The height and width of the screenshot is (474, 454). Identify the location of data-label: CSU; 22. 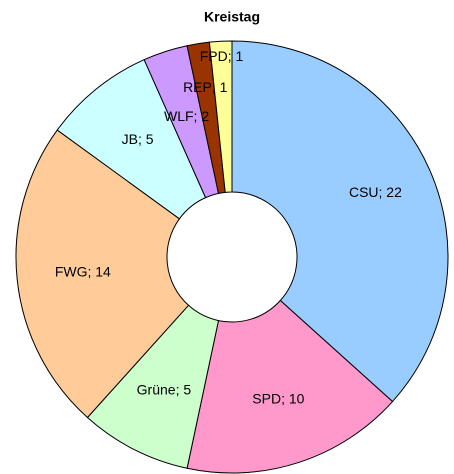
(375, 192).